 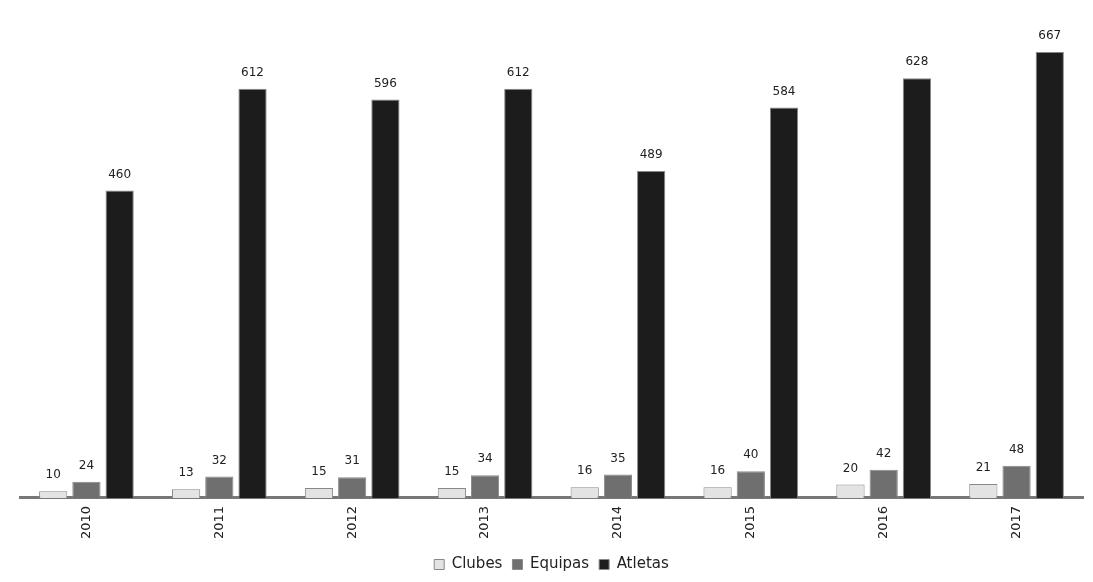 I want to click on x-tick-label: 2012, so click(x=351, y=522).